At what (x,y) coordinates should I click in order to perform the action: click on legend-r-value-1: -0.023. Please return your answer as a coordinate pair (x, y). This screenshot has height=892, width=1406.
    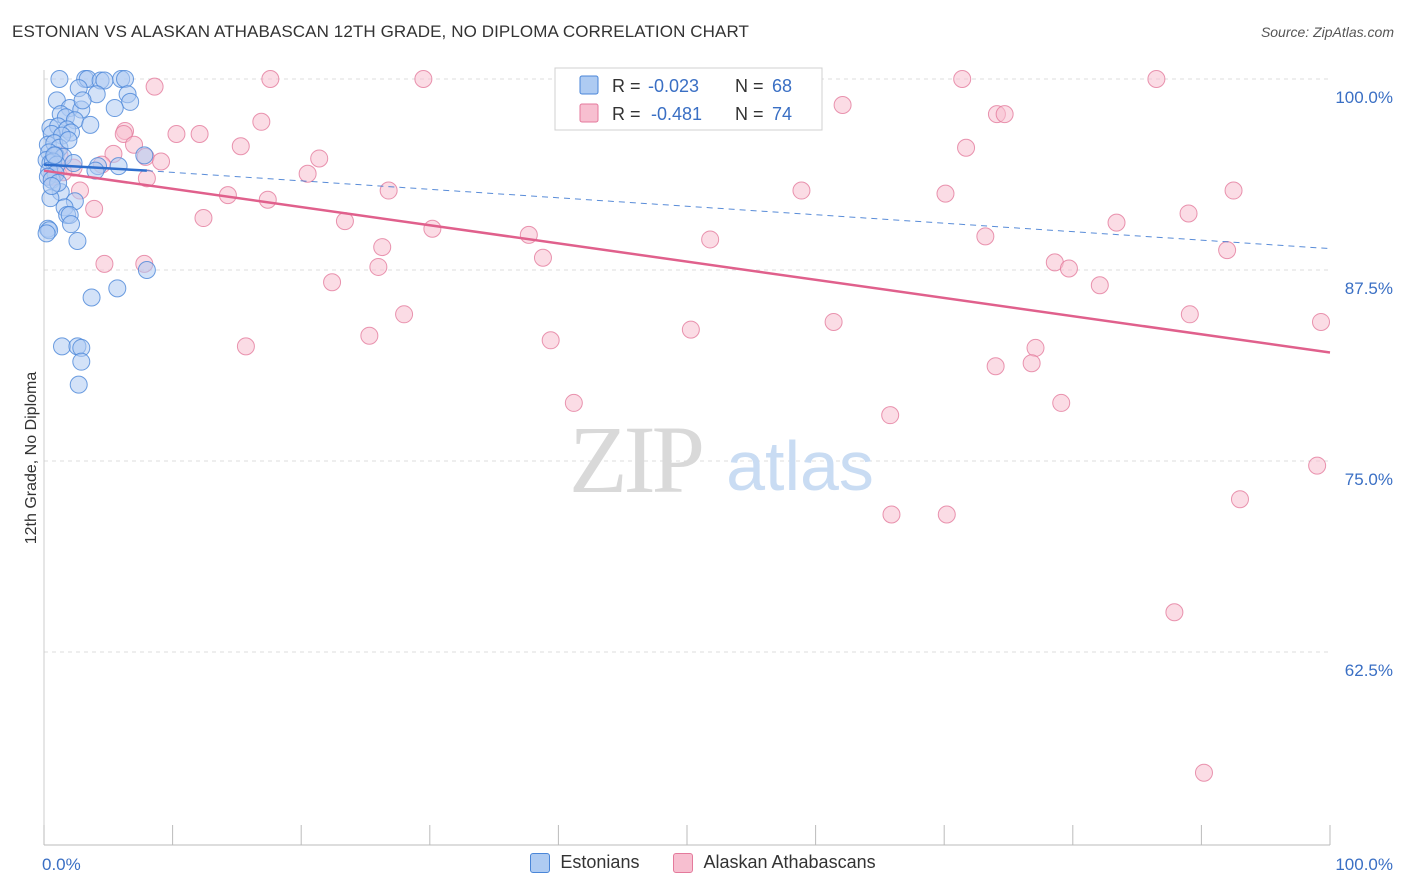
    Looking at the image, I should click on (673, 86).